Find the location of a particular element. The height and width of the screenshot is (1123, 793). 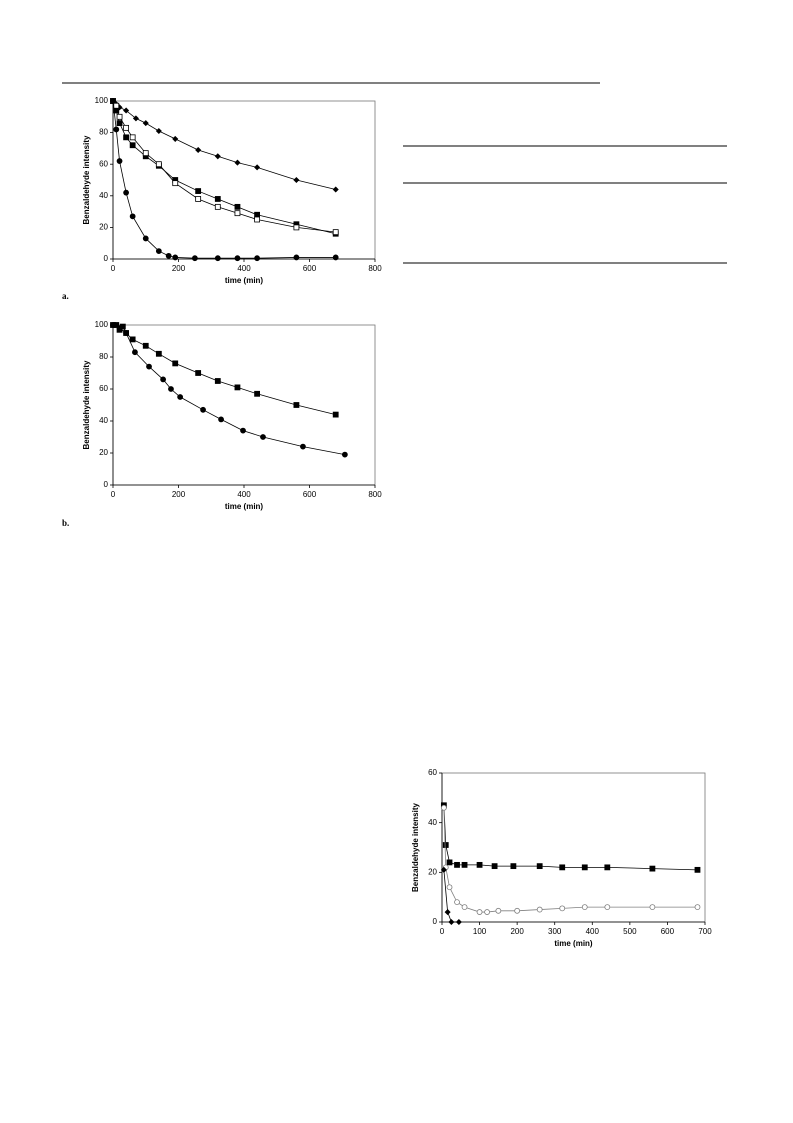

x-tick-label: 0 is located at coordinates (113, 494).